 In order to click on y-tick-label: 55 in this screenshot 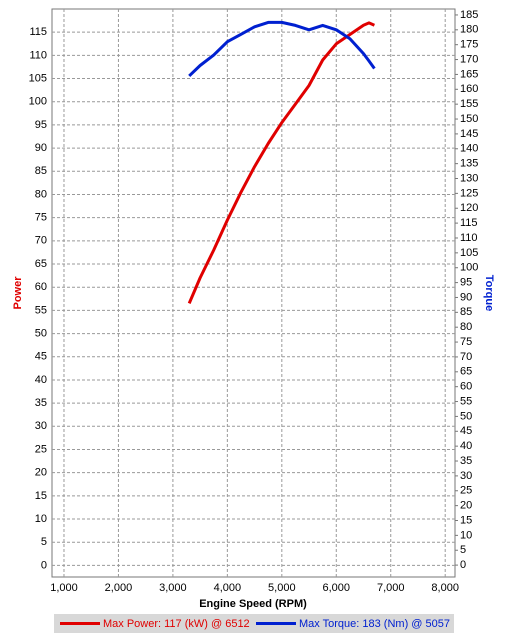, I will do `click(41, 310)`.